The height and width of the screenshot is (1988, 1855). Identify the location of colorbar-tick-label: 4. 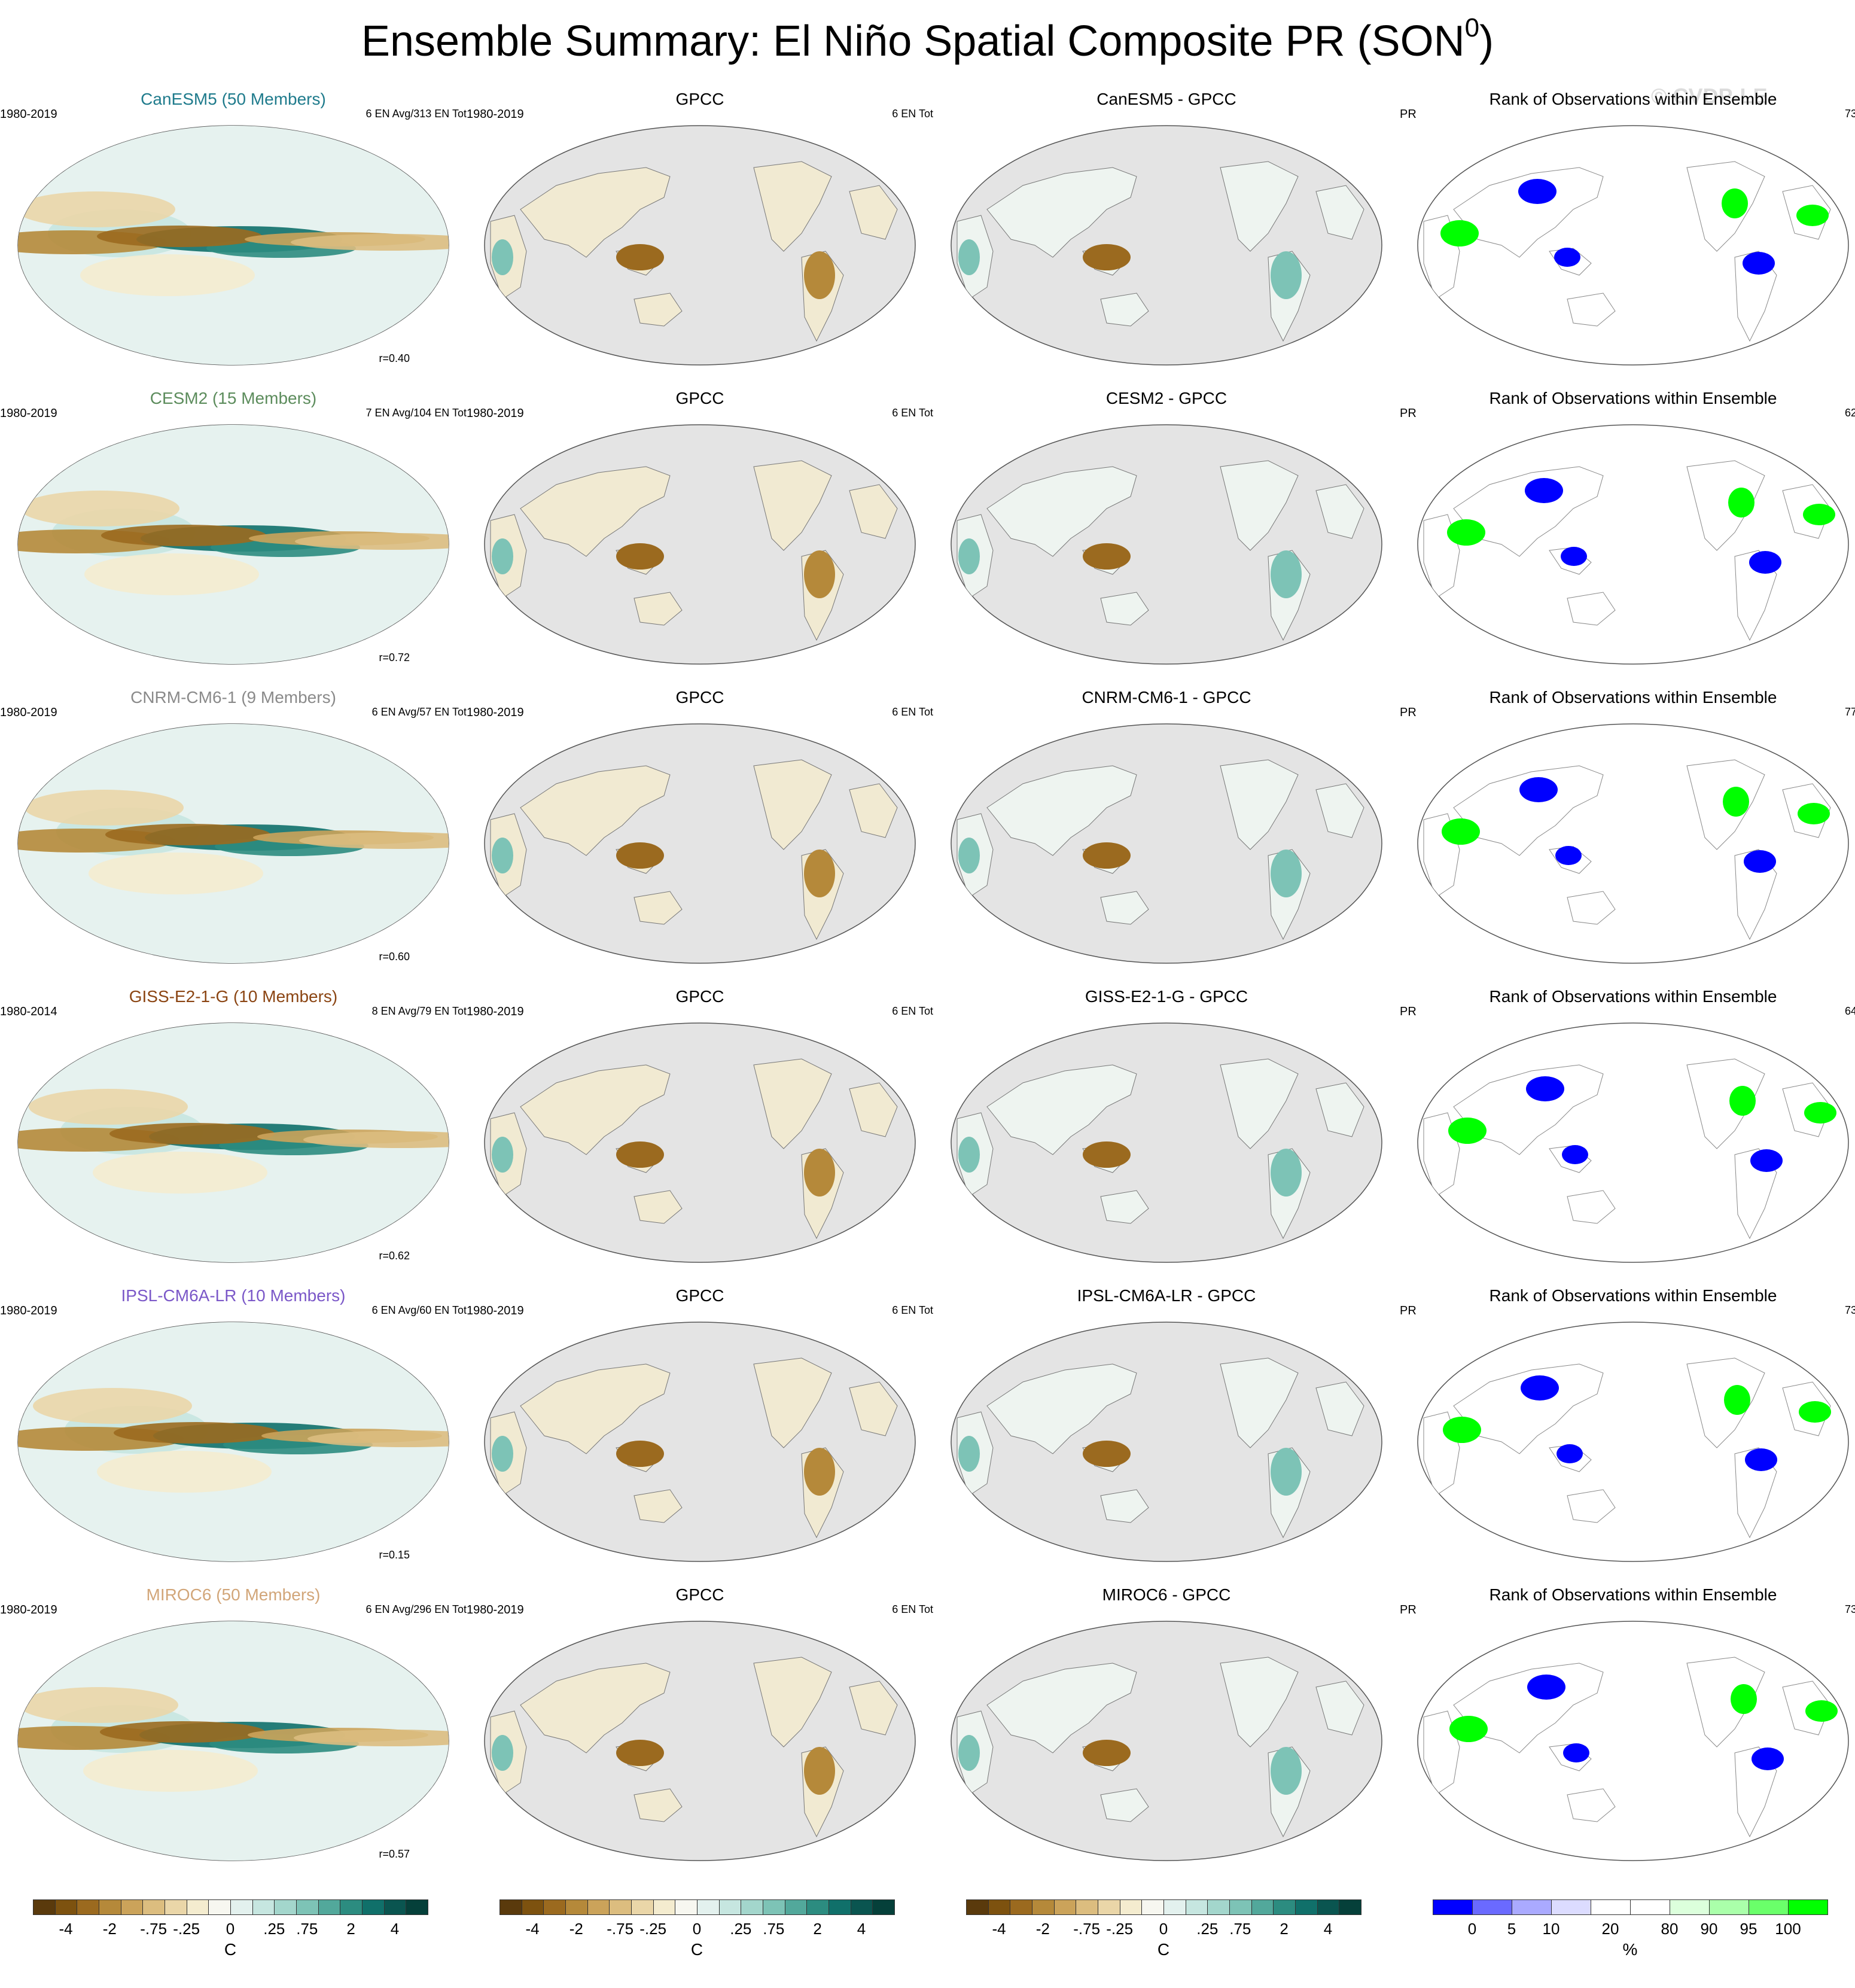
(861, 1929).